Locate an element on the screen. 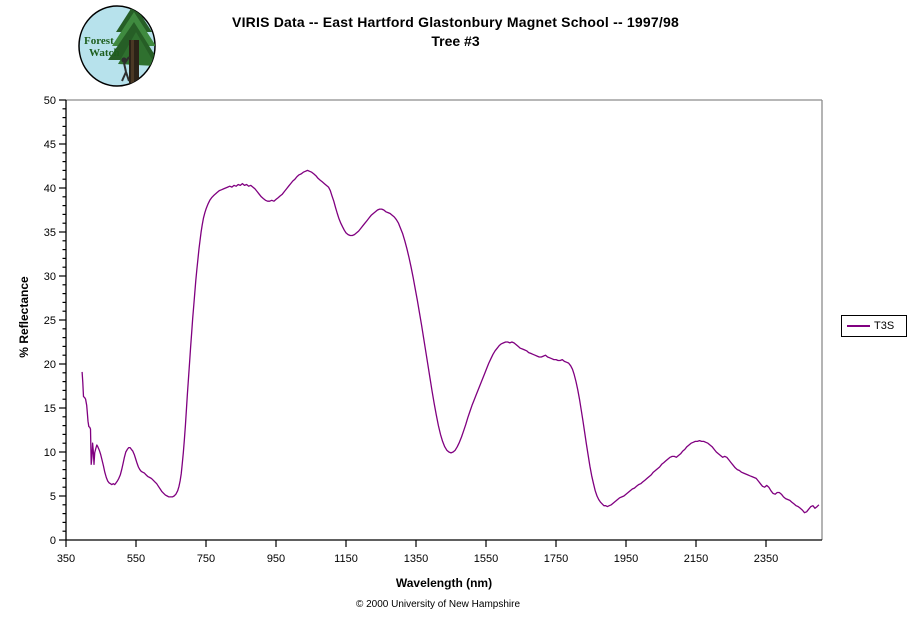 Image resolution: width=911 pixels, height=623 pixels. y-tick-label: 50 is located at coordinates (50, 101).